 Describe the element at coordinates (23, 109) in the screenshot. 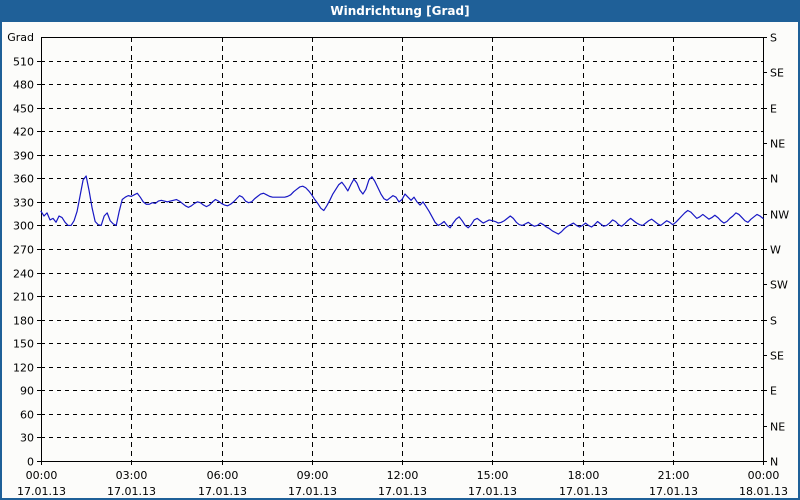

I see `y-axis-tick-label: 450` at that location.